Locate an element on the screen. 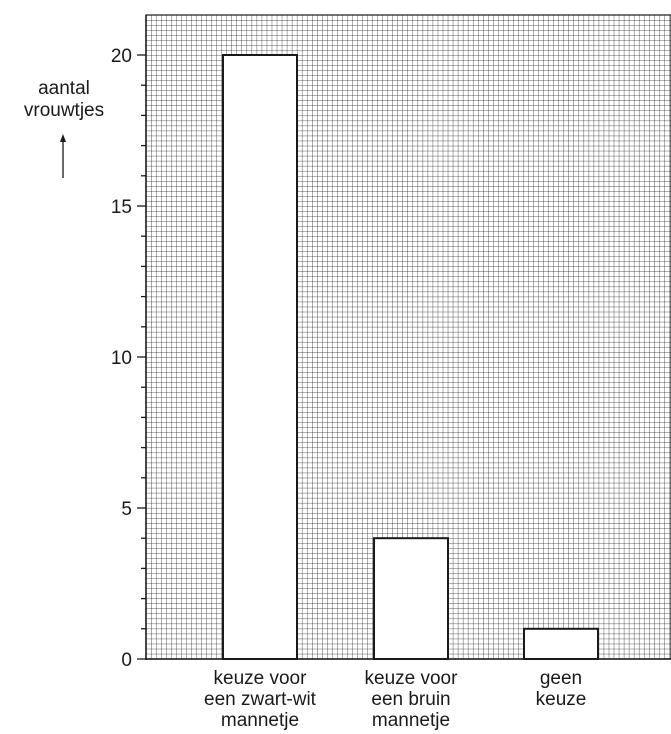 This screenshot has height=734, width=671. x-category-label: een bruin is located at coordinates (410, 699).